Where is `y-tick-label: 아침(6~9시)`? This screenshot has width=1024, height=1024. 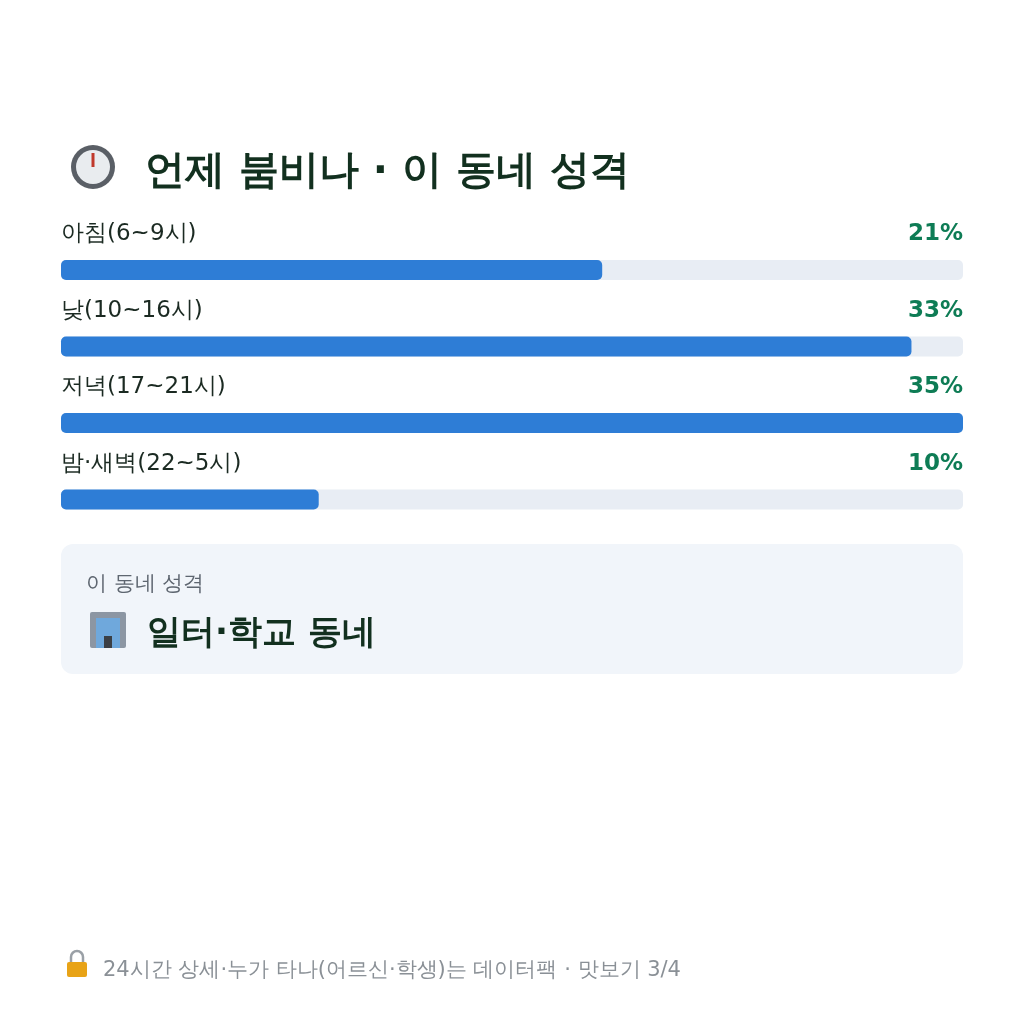
y-tick-label: 아침(6~9시) is located at coordinates (129, 232).